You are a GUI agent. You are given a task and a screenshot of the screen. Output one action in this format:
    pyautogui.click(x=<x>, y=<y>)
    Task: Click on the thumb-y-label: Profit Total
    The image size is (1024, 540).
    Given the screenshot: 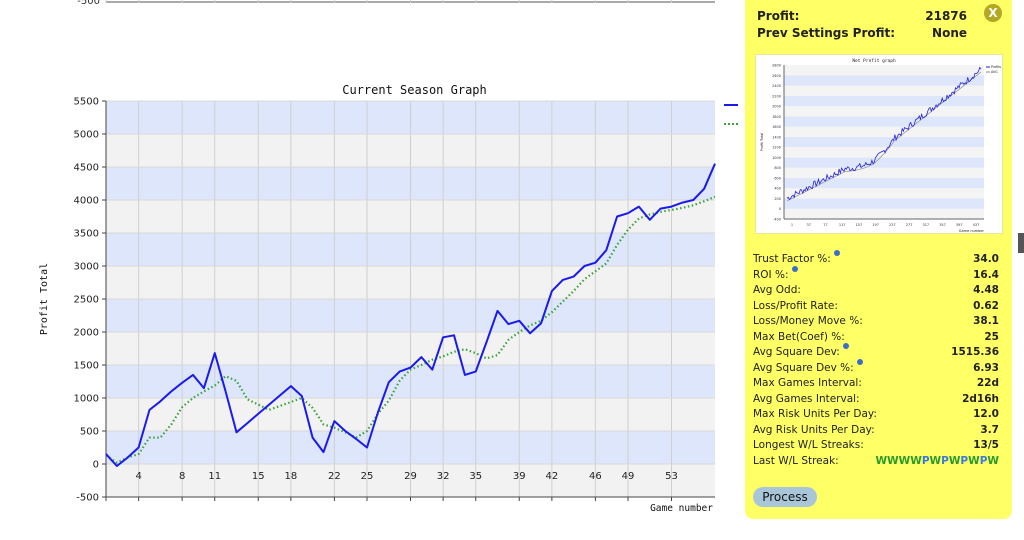 What is the action you would take?
    pyautogui.click(x=762, y=142)
    